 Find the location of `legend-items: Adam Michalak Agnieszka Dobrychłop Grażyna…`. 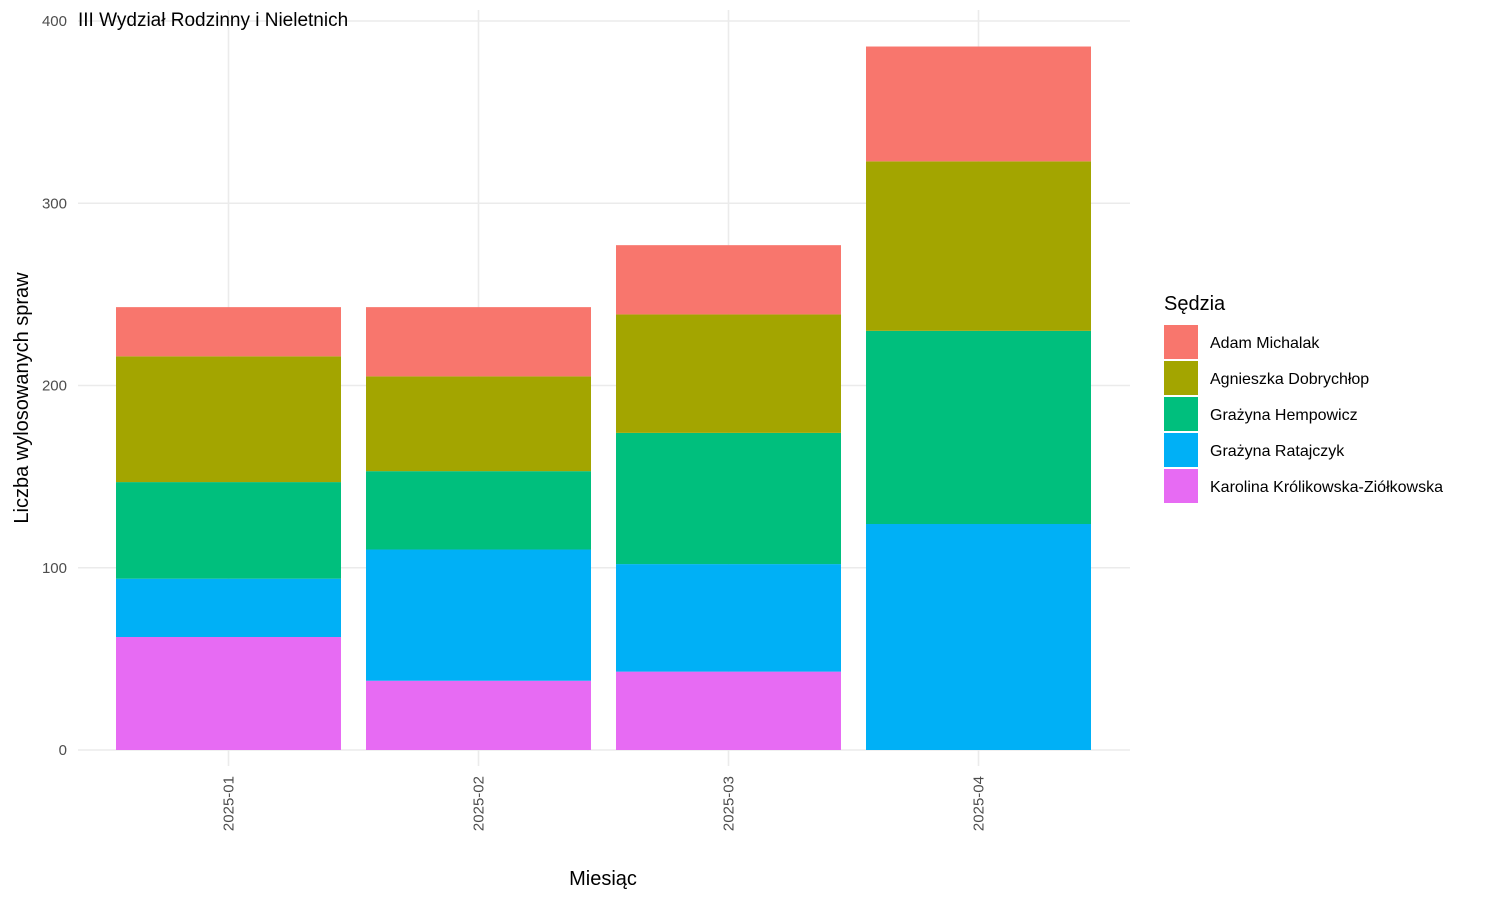

legend-items: Adam Michalak Agnieszka Dobrychłop Grażyna… is located at coordinates (1303, 414).